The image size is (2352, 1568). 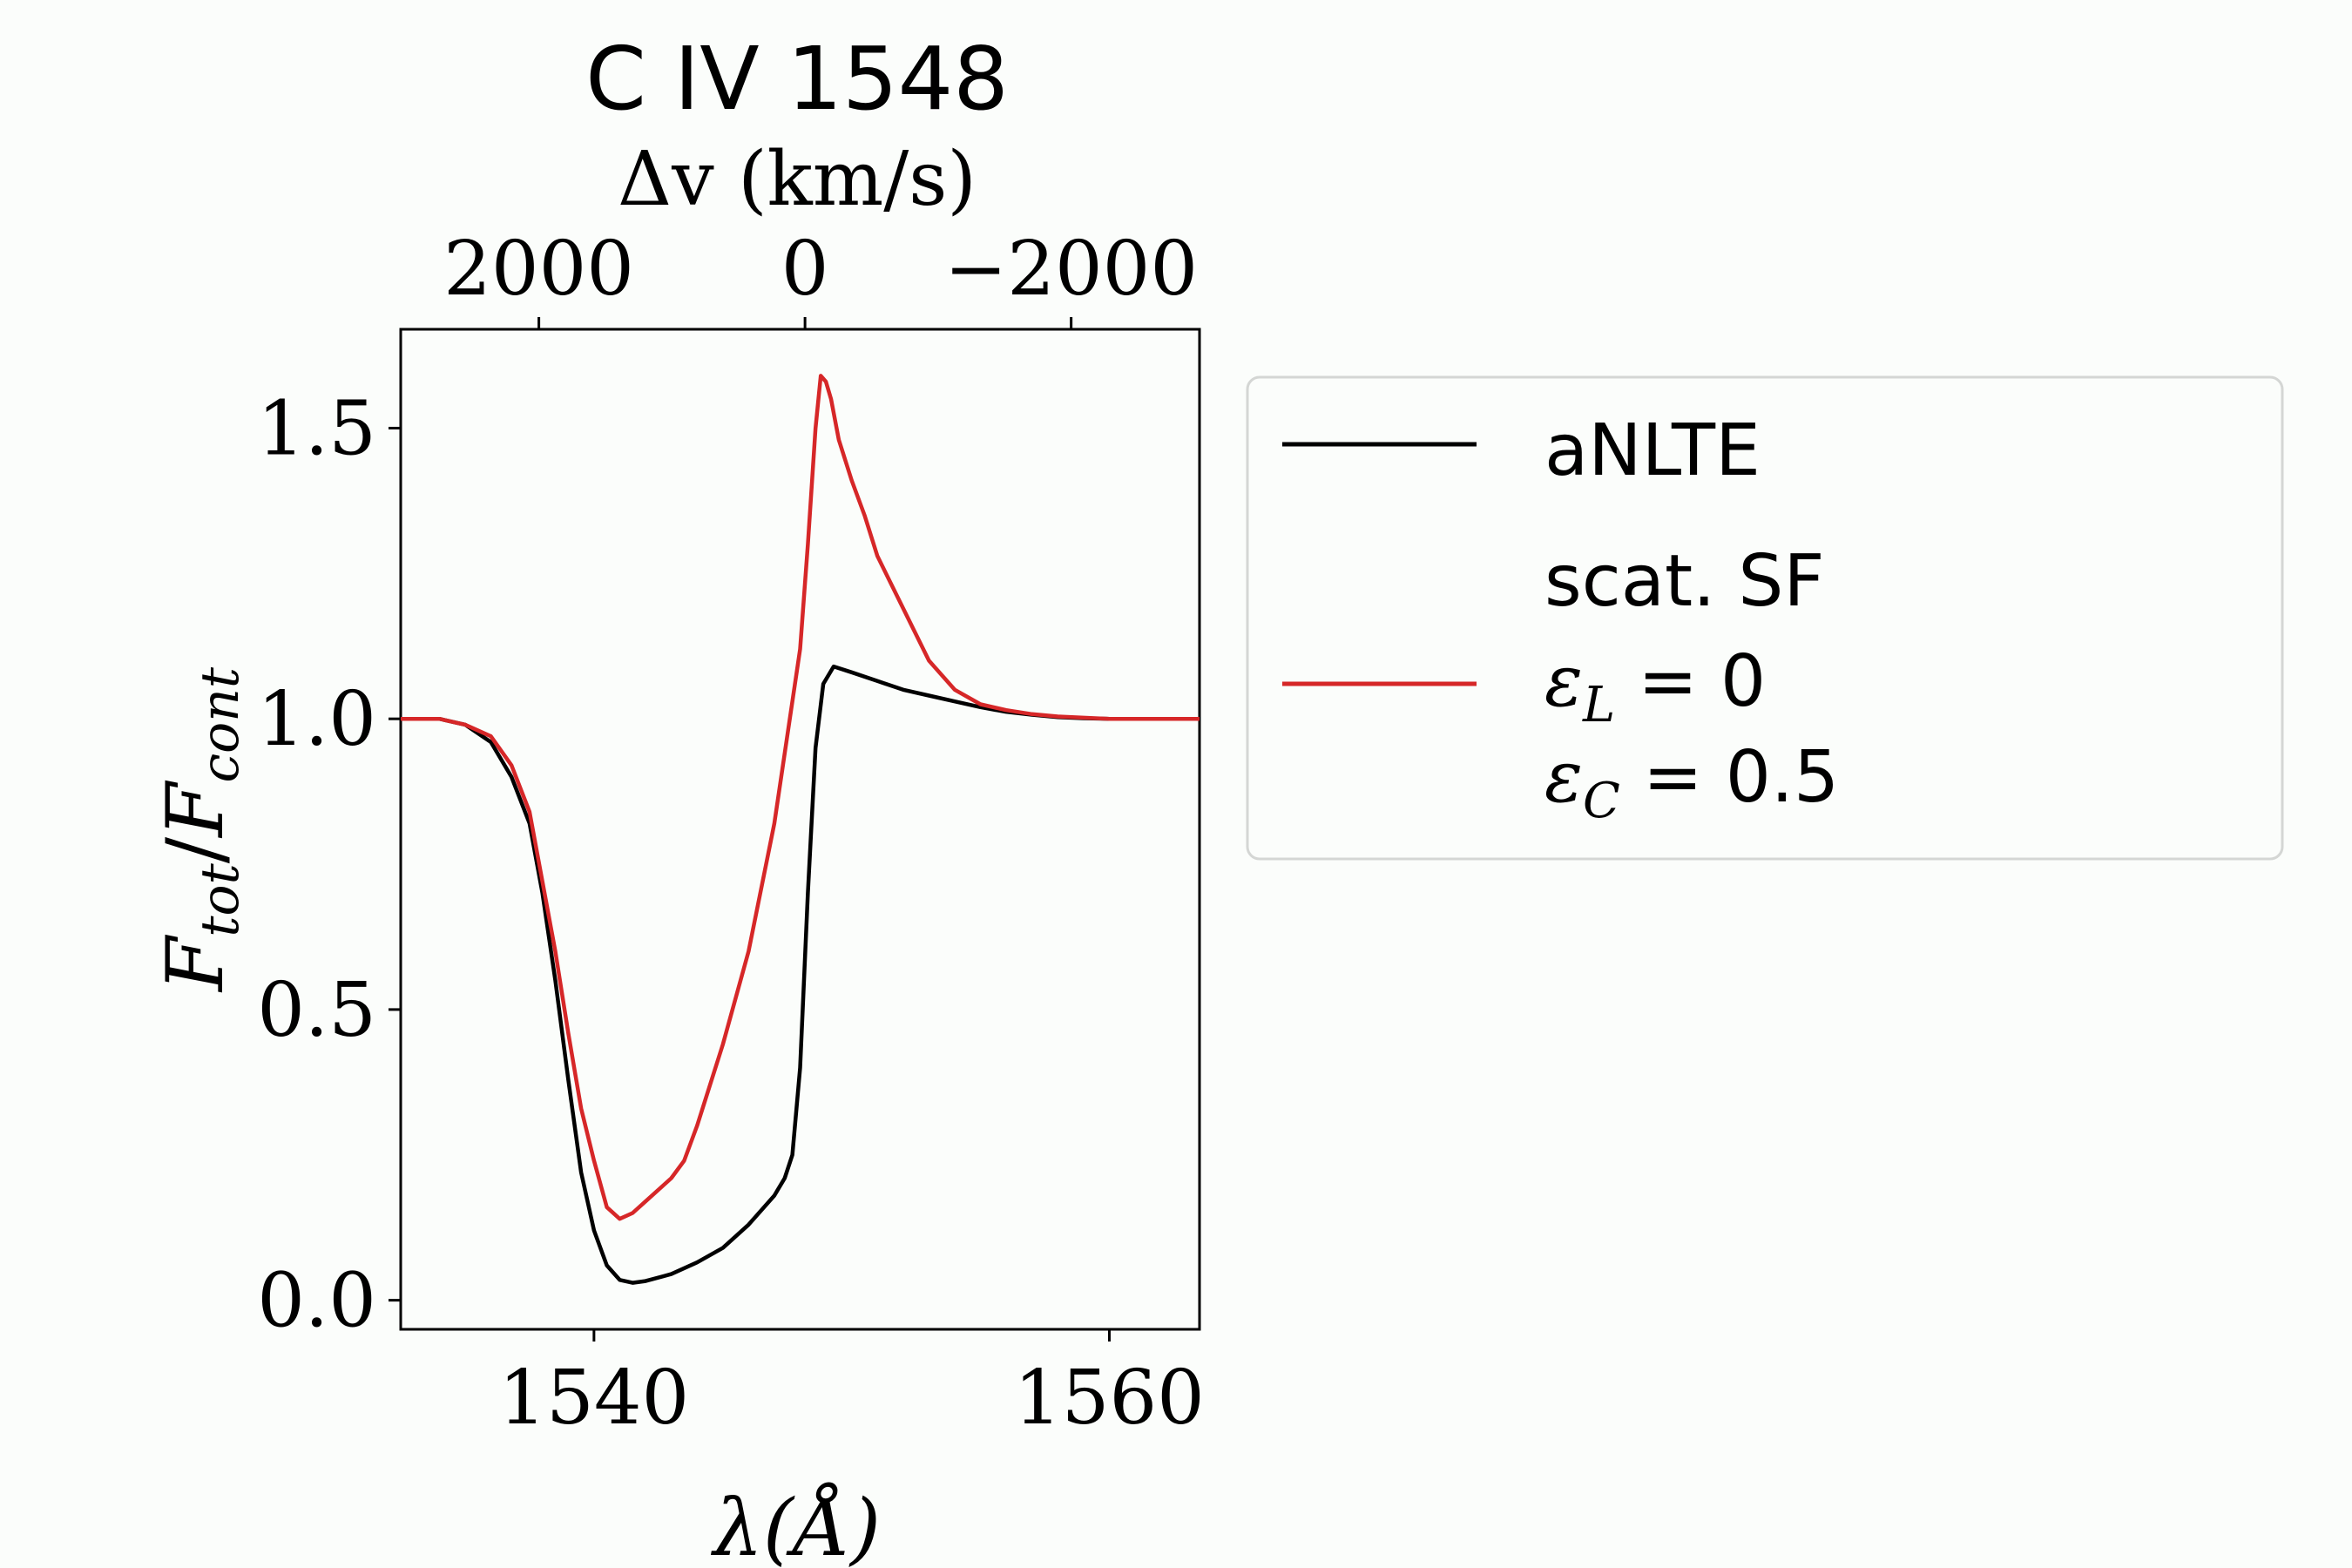 I want to click on svg-text: Ftot/Fcont, so click(x=200, y=830).